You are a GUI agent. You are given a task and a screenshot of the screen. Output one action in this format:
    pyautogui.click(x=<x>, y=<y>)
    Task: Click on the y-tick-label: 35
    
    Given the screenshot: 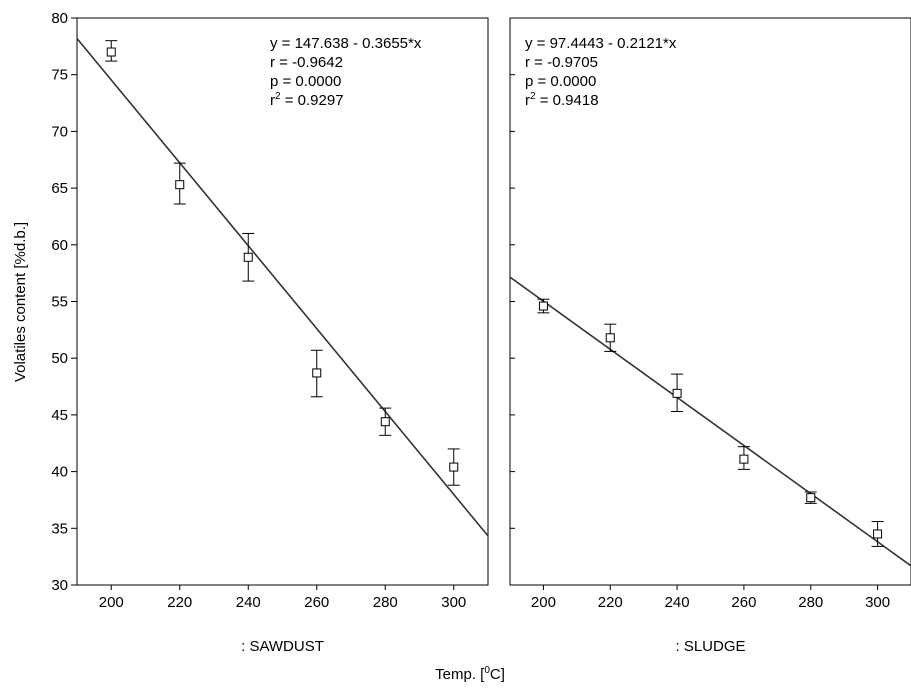 What is the action you would take?
    pyautogui.click(x=59, y=528)
    